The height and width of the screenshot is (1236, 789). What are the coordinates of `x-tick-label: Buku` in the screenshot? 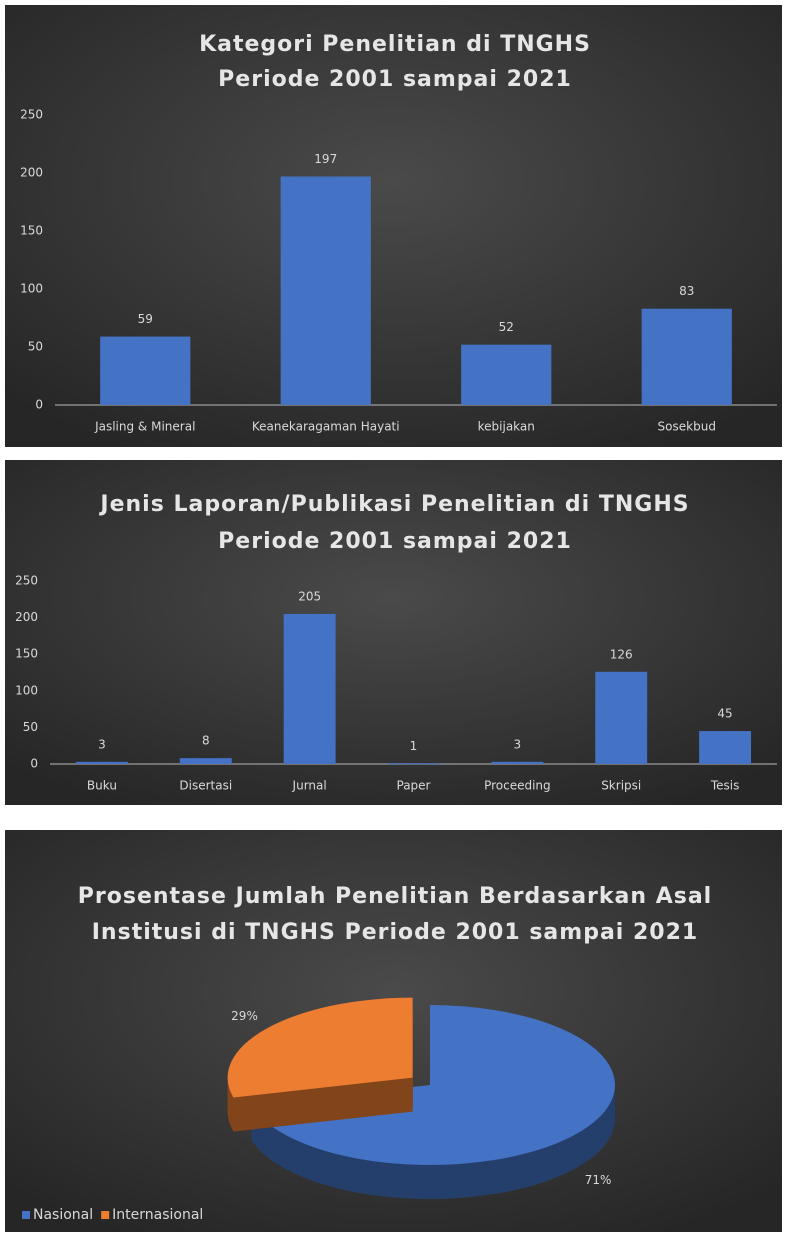 It's located at (102, 786).